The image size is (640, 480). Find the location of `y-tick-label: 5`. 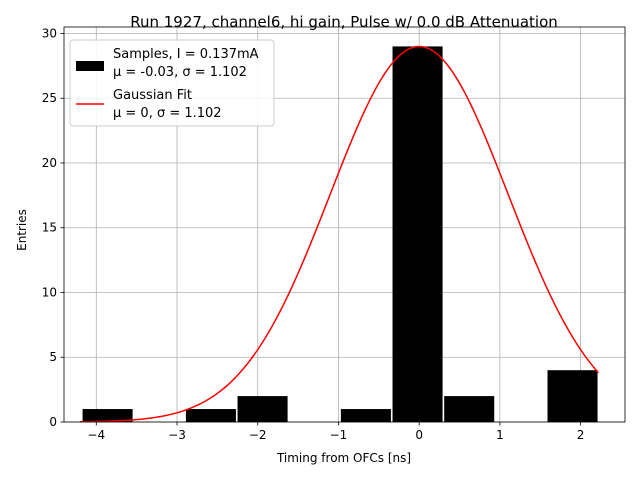

y-tick-label: 5 is located at coordinates (53, 357).